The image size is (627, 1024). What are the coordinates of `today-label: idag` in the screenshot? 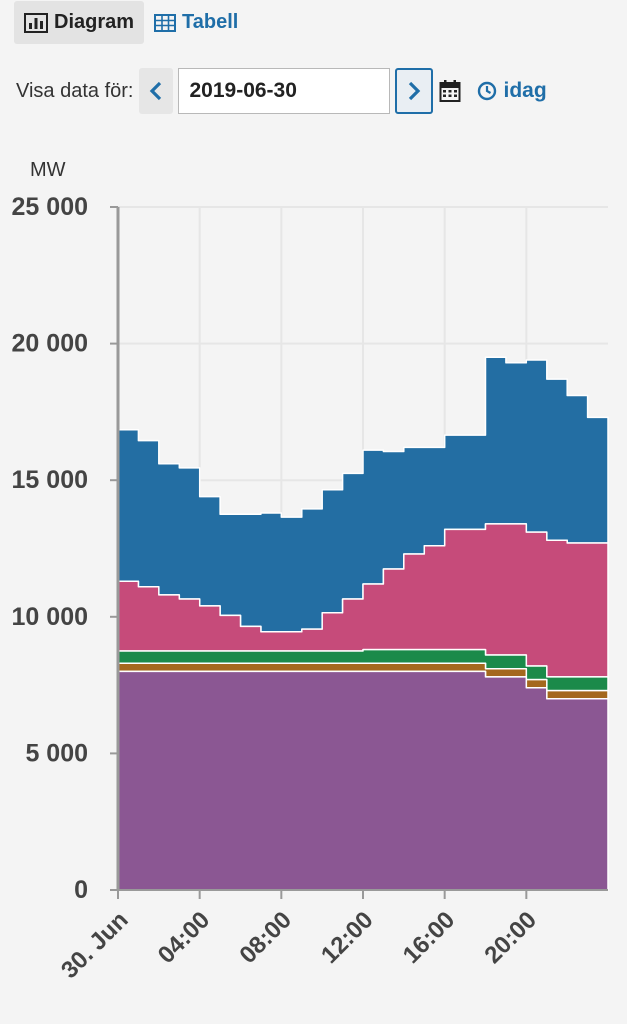 It's located at (525, 90).